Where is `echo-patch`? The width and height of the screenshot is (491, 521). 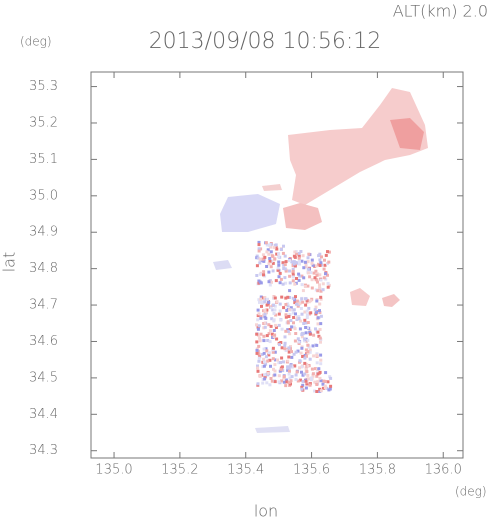 echo-patch is located at coordinates (407, 134).